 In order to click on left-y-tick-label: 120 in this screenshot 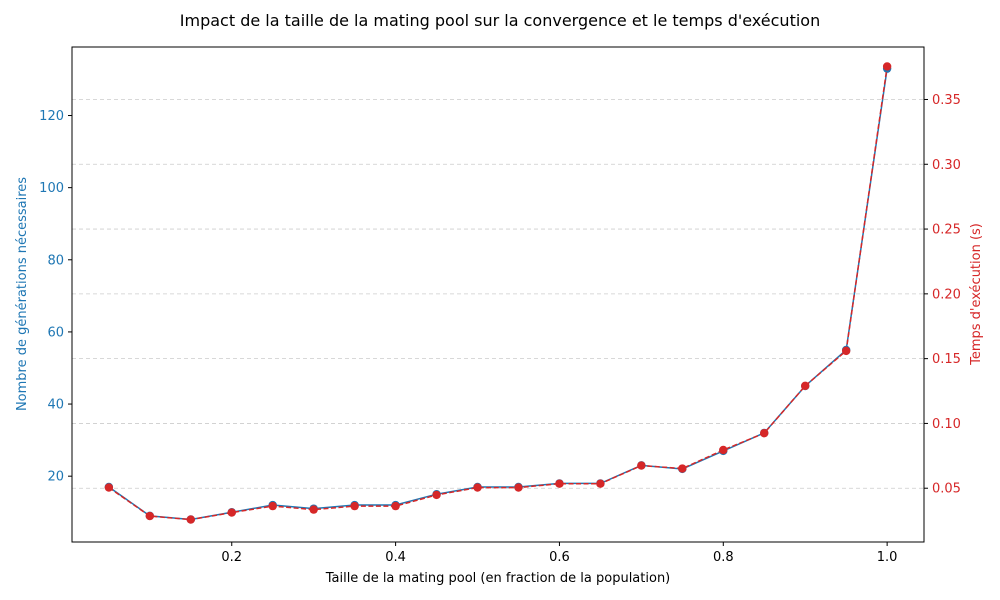, I will do `click(51, 116)`.